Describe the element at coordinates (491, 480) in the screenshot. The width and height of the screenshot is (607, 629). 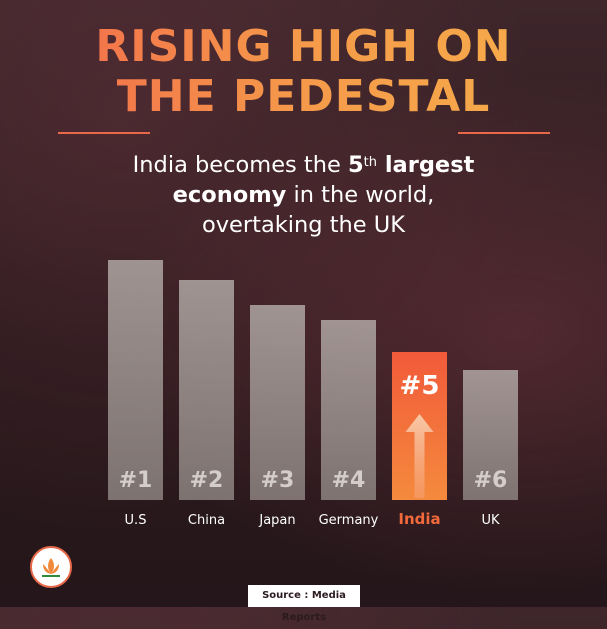
I see `rank-label: #6` at that location.